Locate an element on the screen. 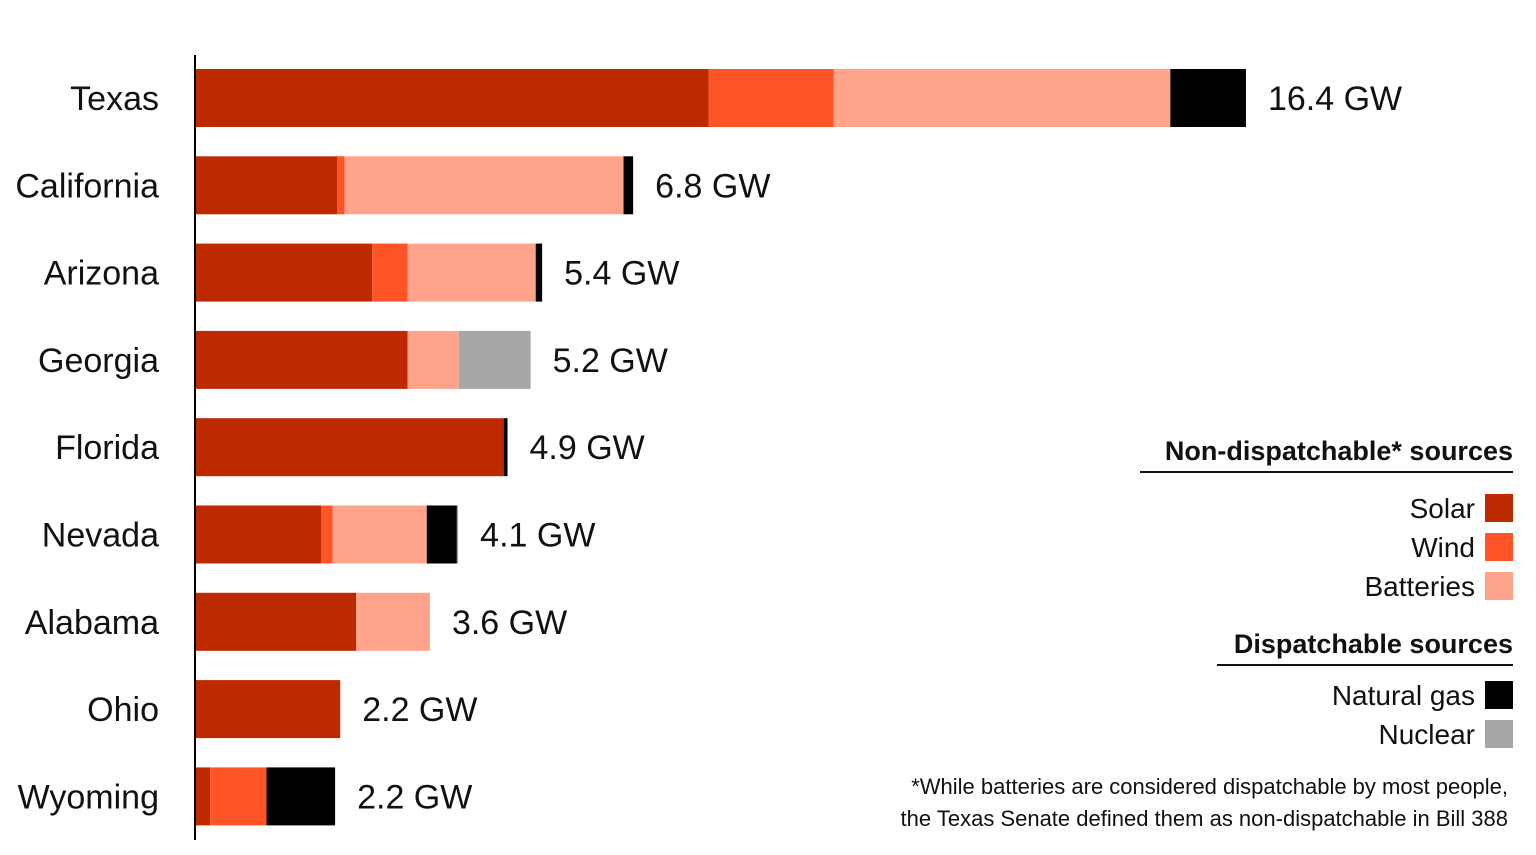 Image resolution: width=1536 pixels, height=855 pixels. legend-swatch-wind is located at coordinates (1499, 547).